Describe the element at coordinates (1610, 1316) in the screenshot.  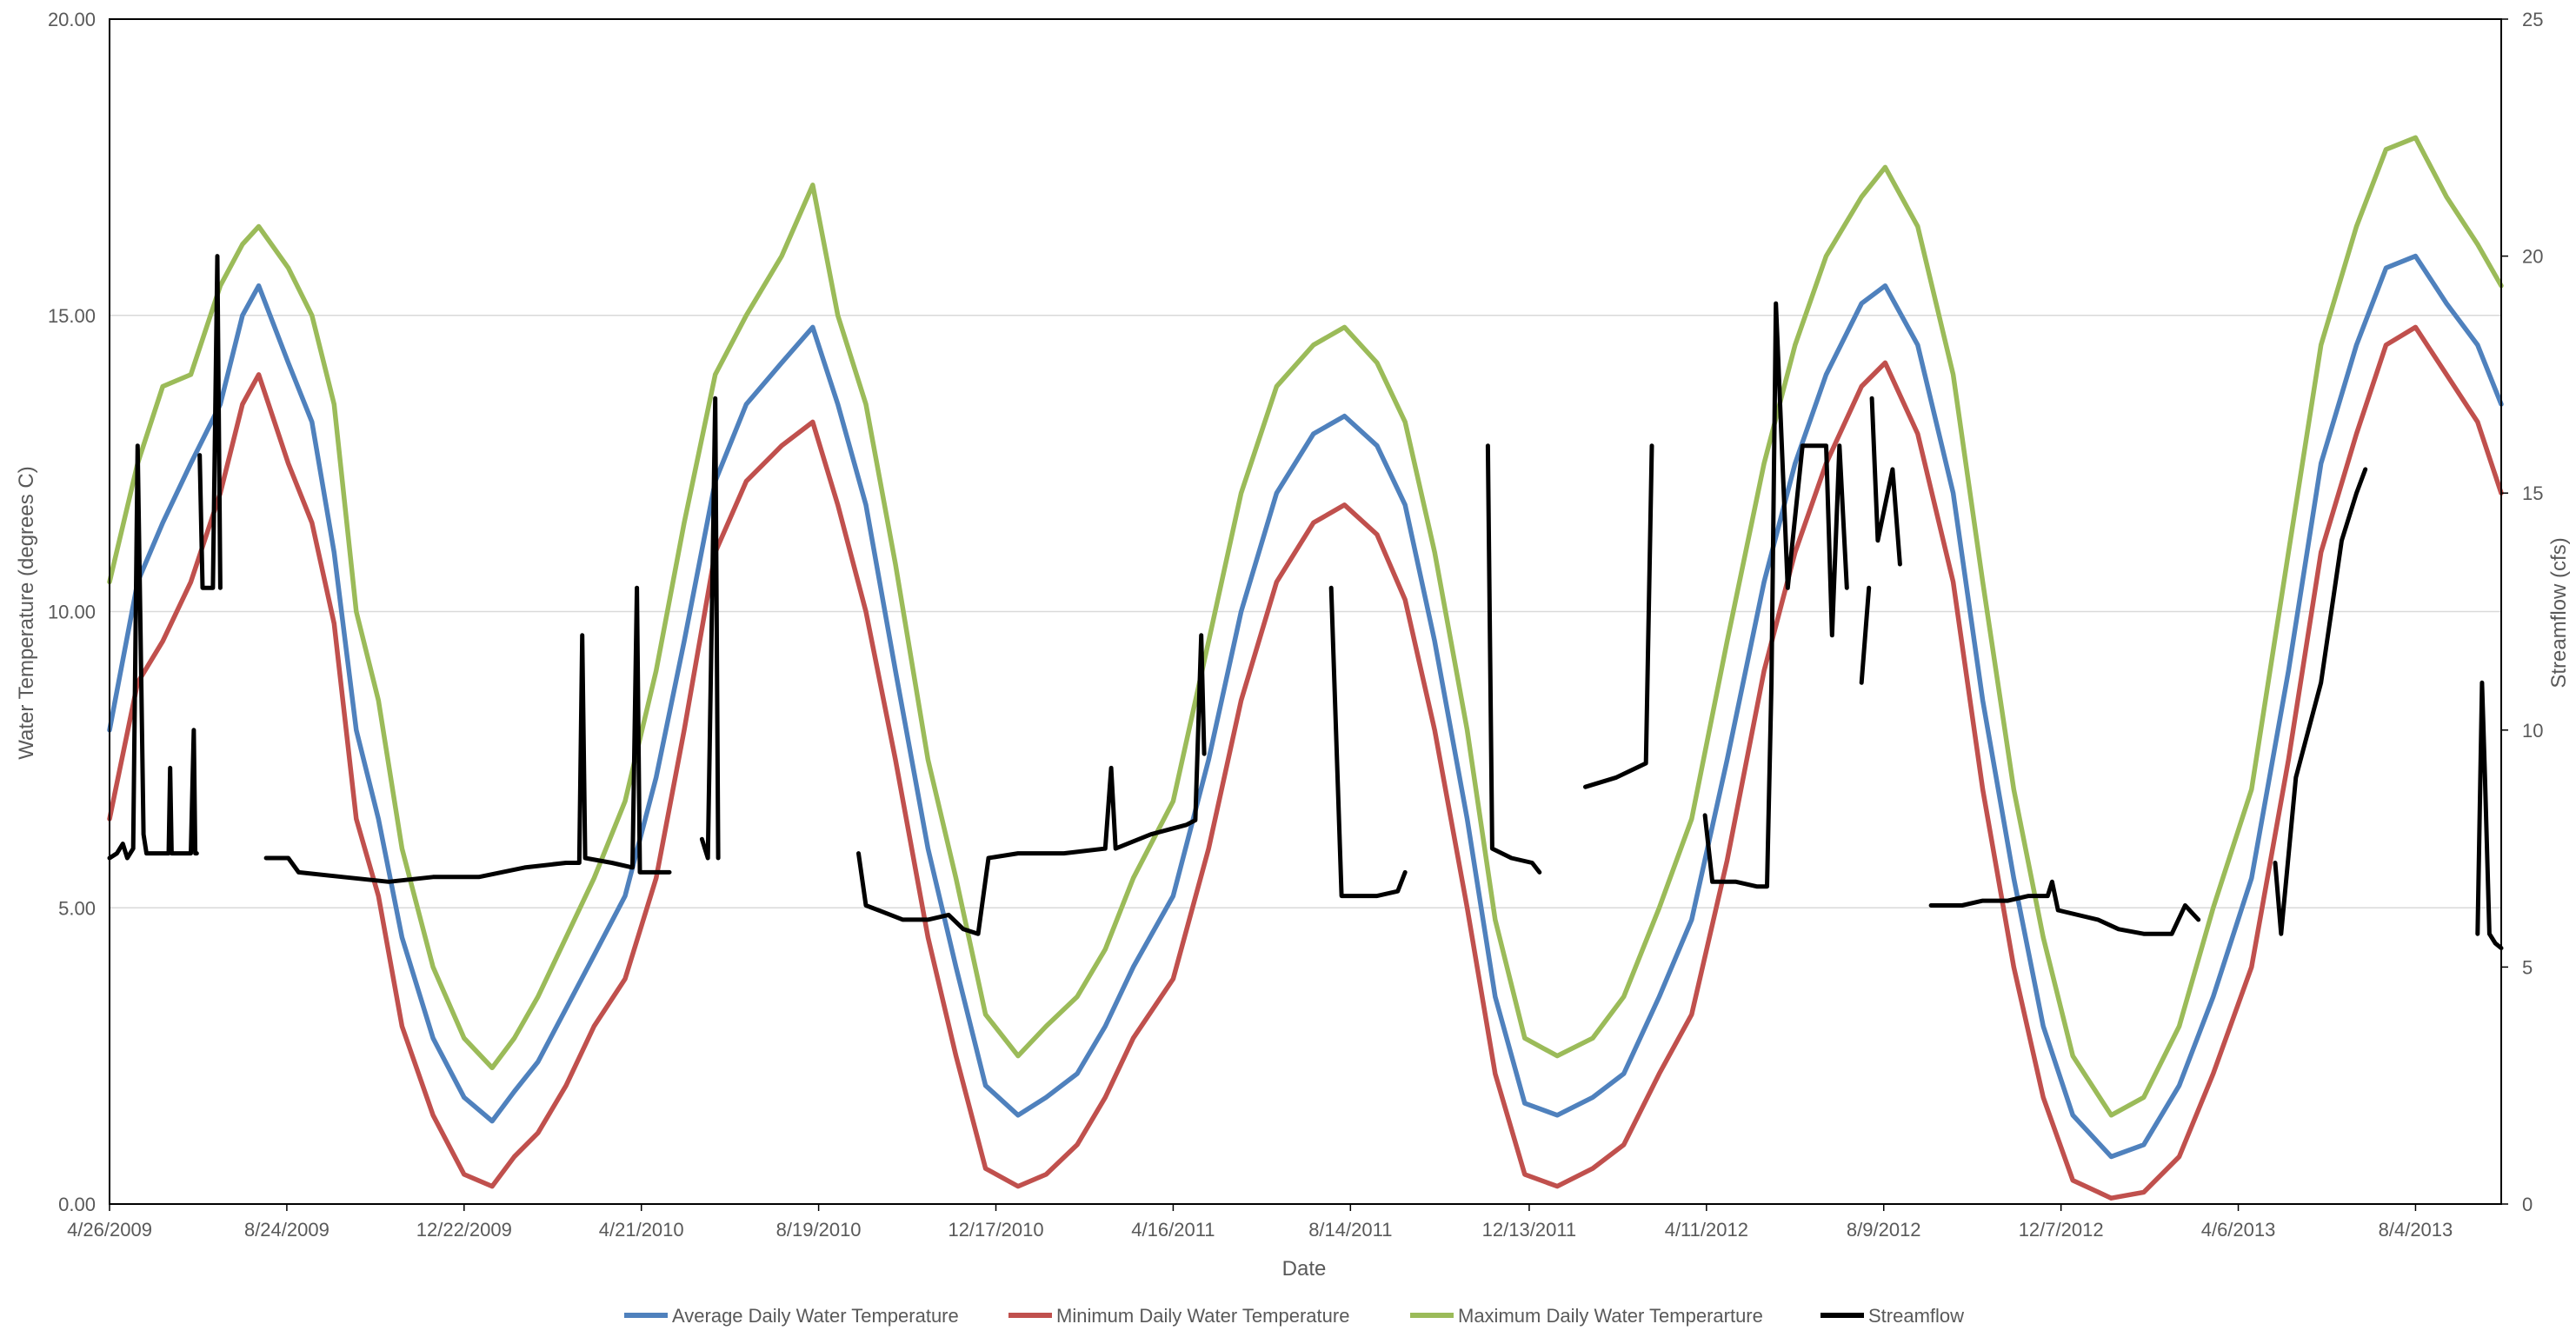
I see `legend-label-max: Maximum Daily Water Temperarture` at that location.